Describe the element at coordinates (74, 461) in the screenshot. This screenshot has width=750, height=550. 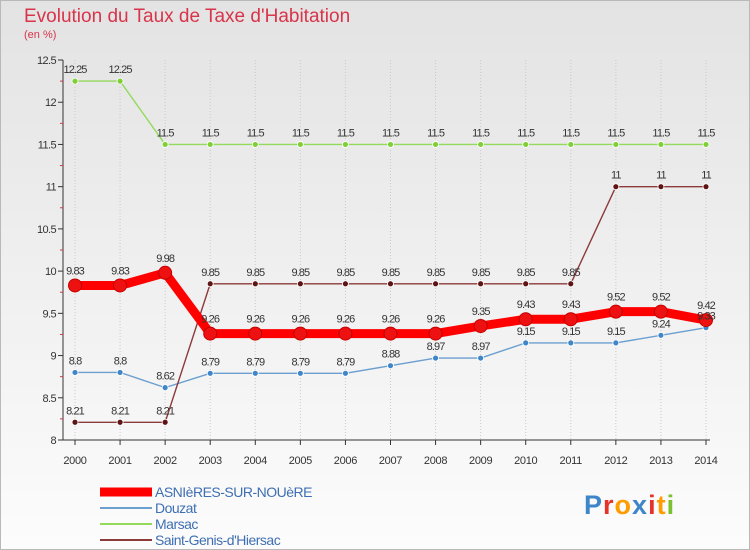
I see `x-tick-label: 2000` at that location.